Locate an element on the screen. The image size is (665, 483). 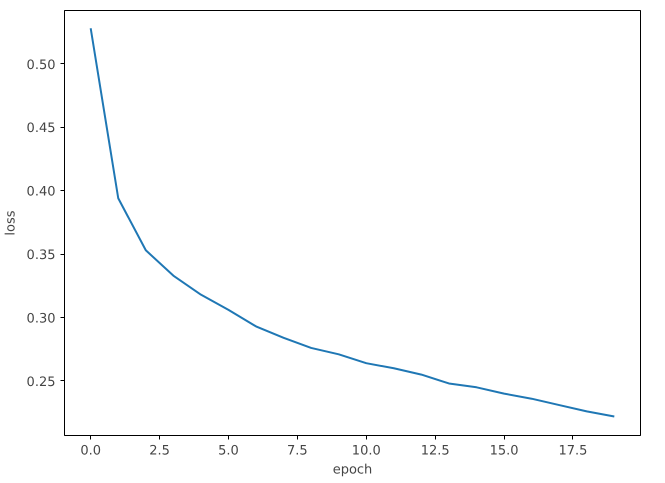
x-tick-label: 0.0 is located at coordinates (91, 451).